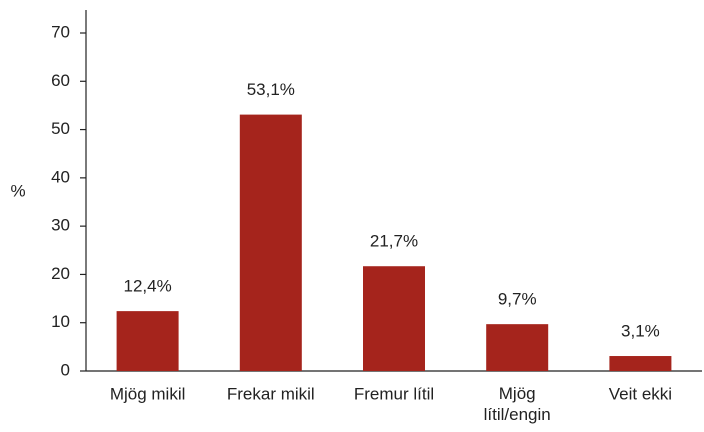  What do you see at coordinates (394, 241) in the screenshot?
I see `data-label: 21,7%` at bounding box center [394, 241].